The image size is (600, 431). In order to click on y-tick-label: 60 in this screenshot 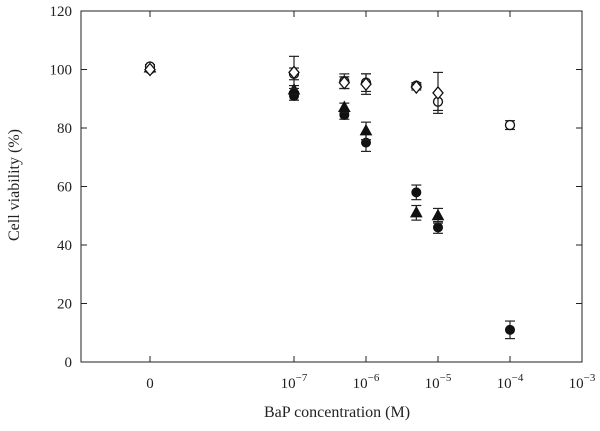, I will do `click(64, 188)`.